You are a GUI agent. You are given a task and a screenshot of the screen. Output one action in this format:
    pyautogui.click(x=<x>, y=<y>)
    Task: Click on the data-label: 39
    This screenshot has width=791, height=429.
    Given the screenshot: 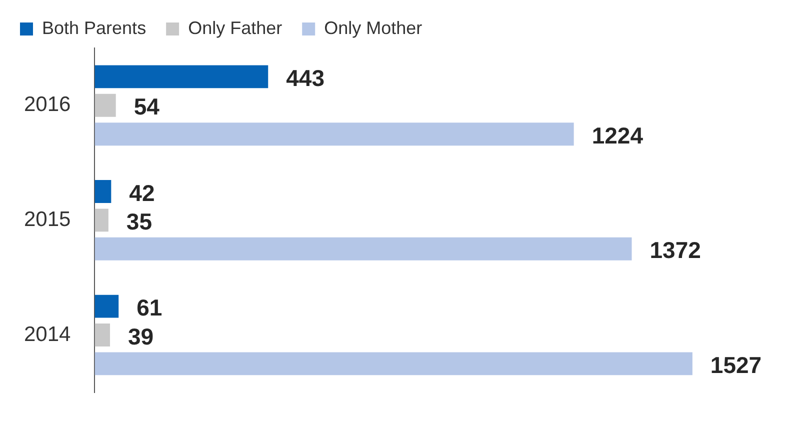 What is the action you would take?
    pyautogui.click(x=141, y=336)
    